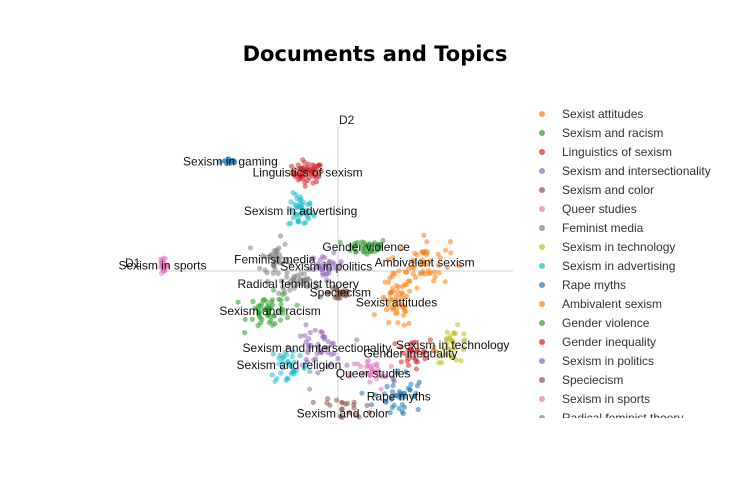 Image resolution: width=750 pixels, height=500 pixels. What do you see at coordinates (641, 379) in the screenshot?
I see `legend-item: Speciecism` at bounding box center [641, 379].